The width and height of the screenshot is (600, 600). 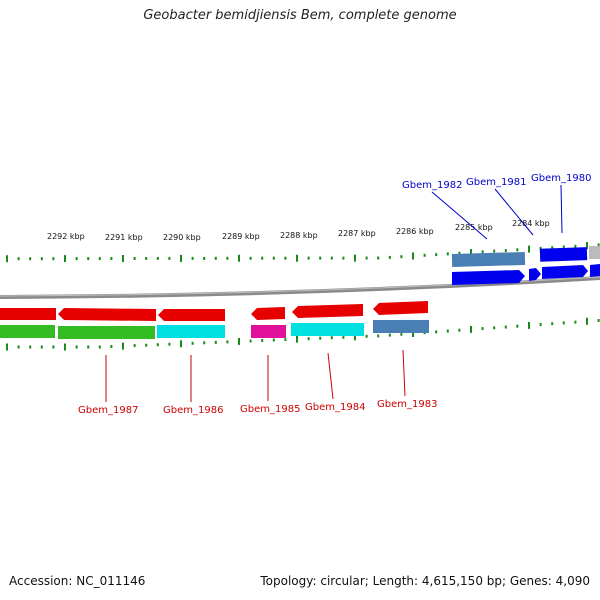 I want to click on outer-tick-row, so click(x=303, y=252).